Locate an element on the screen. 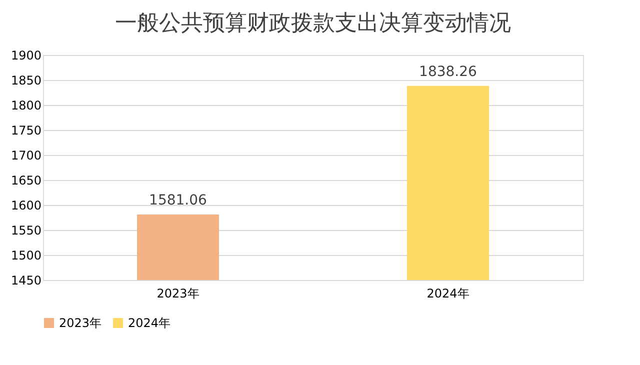 The width and height of the screenshot is (640, 365). legend-label: 2024年 is located at coordinates (149, 323).